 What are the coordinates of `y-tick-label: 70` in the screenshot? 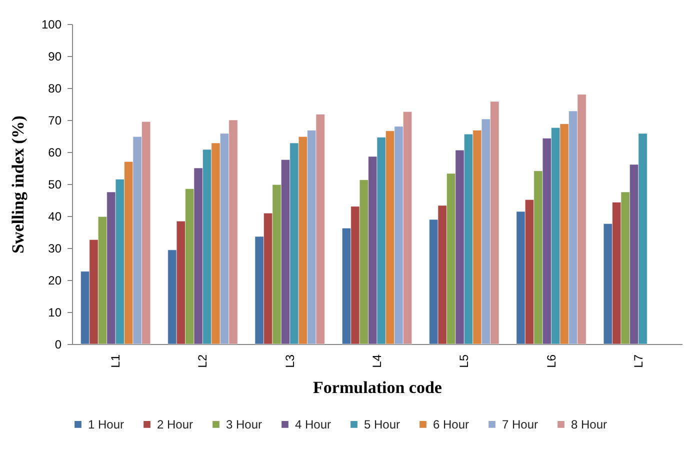 It's located at (55, 121).